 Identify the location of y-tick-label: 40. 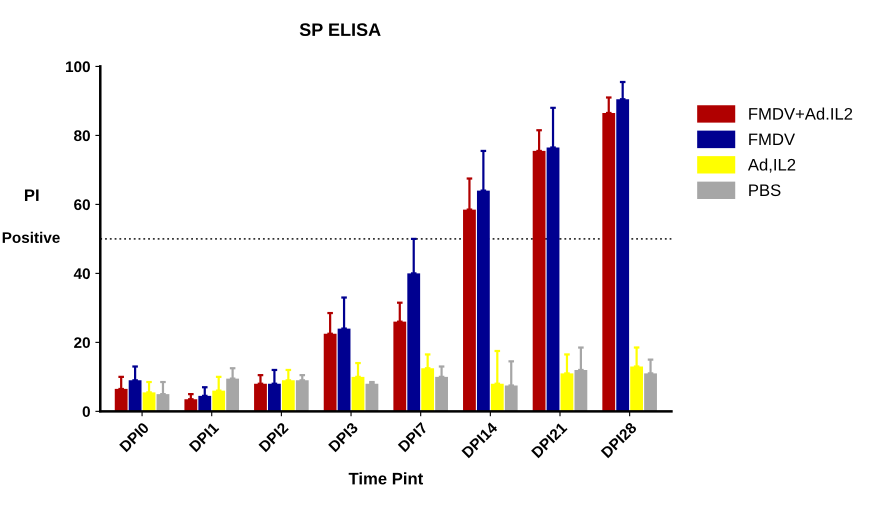
(82, 274).